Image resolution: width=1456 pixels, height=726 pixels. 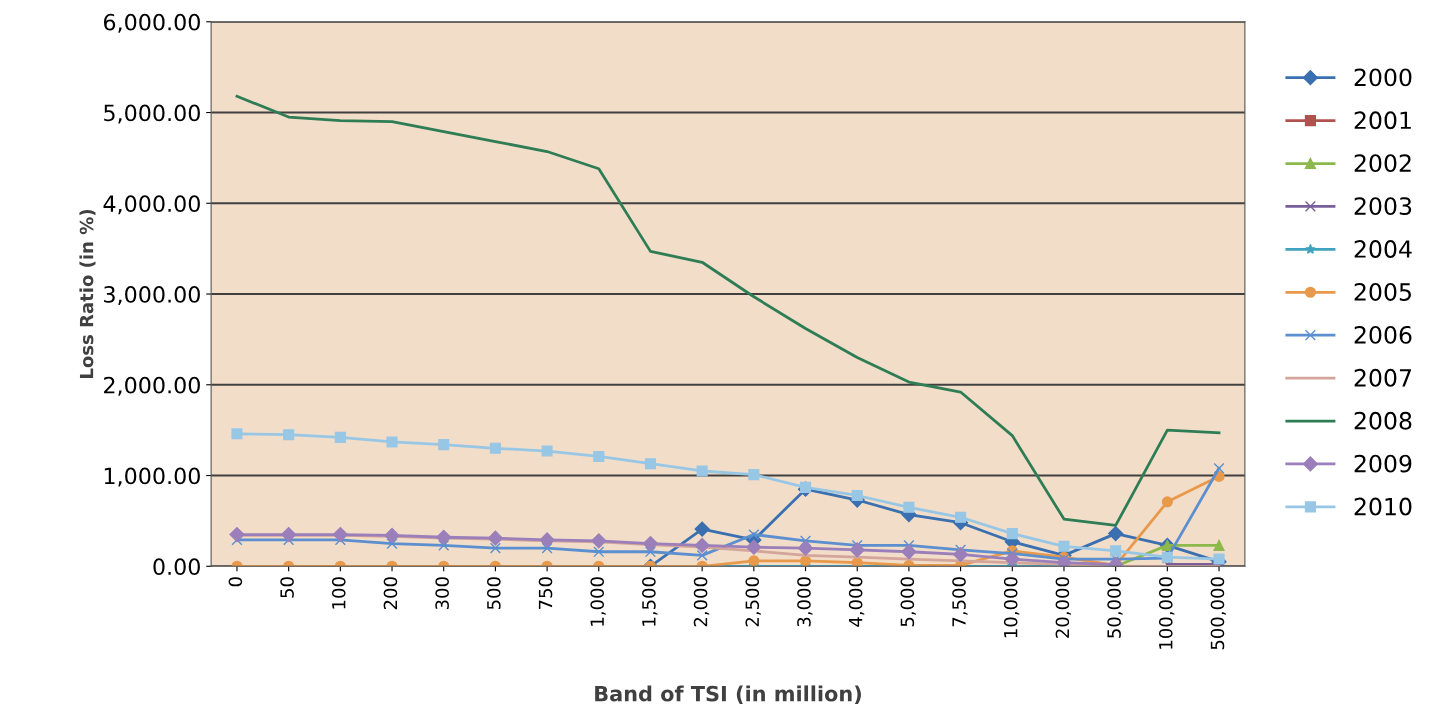 I want to click on legend-label: 2009, so click(x=1383, y=463).